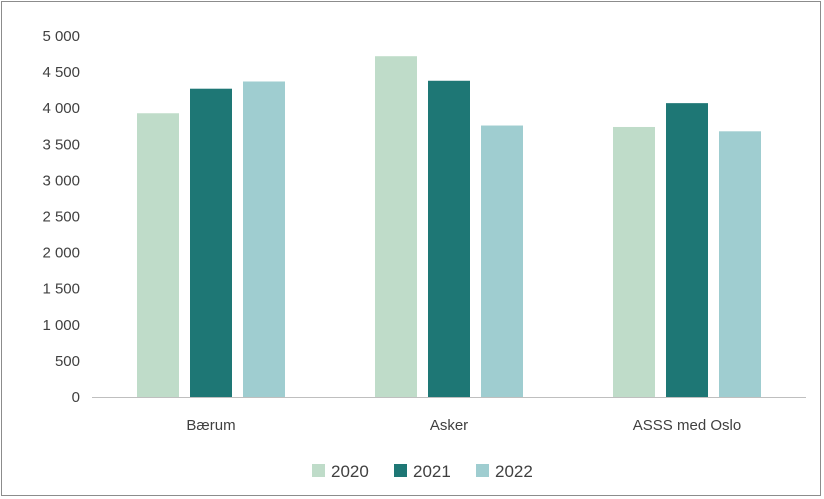 This screenshot has height=499, width=824. I want to click on y-tick-label: 3 000, so click(61, 180).